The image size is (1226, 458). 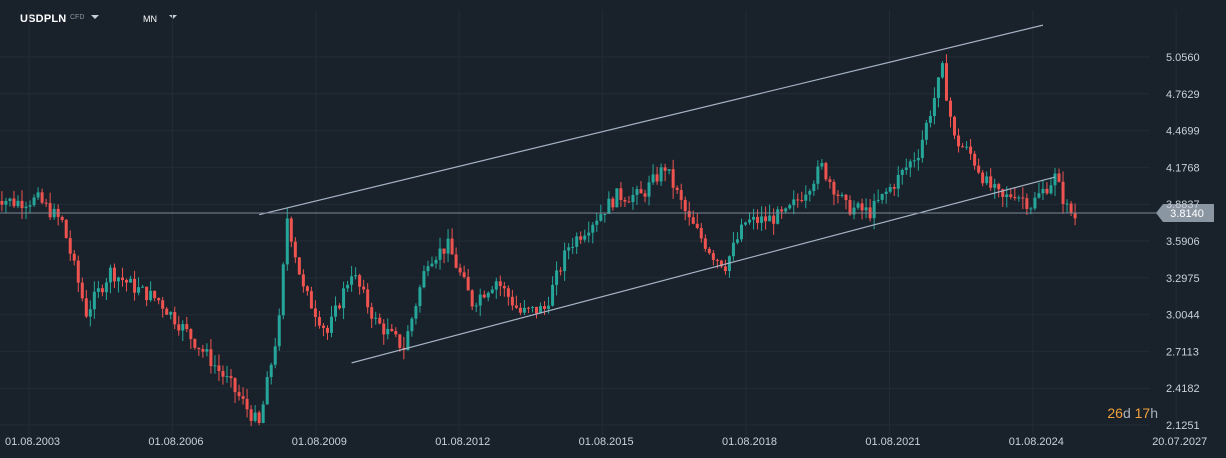 I want to click on y-tick-label: 3.8837, so click(x=1183, y=205).